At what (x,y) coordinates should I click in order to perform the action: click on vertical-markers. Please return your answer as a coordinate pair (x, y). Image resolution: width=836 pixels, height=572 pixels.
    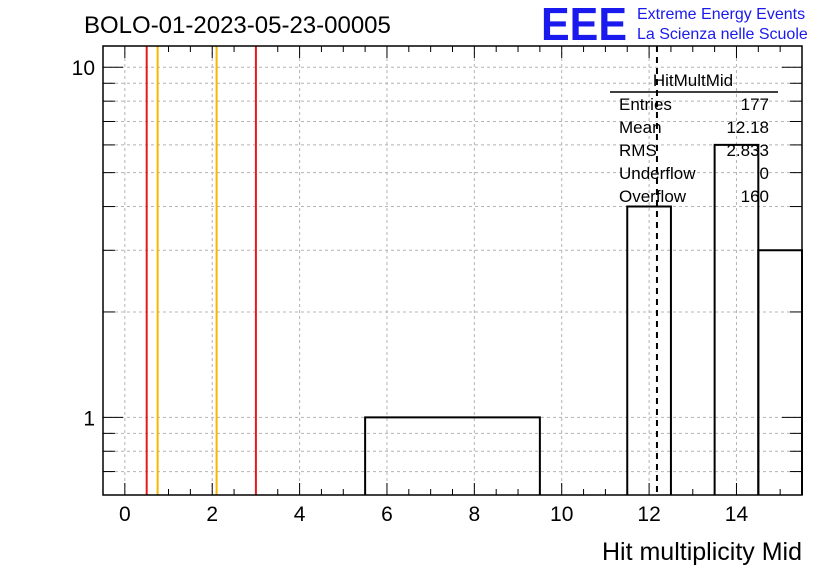
    Looking at the image, I should click on (201, 270).